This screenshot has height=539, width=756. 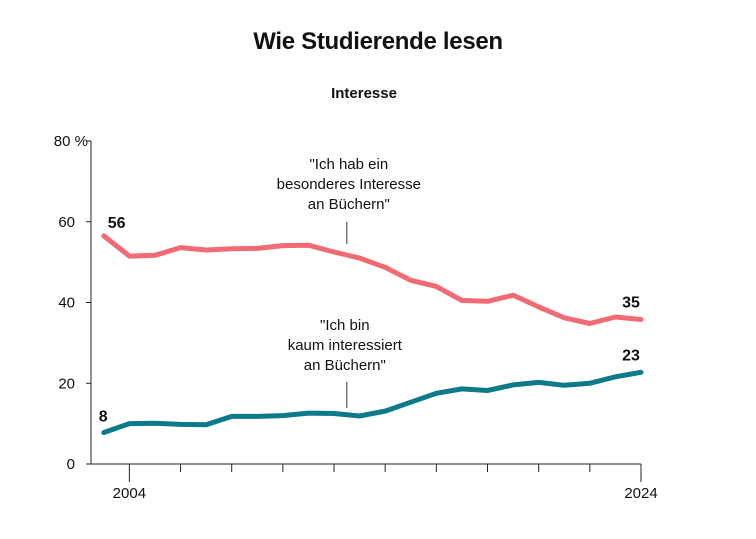 What do you see at coordinates (71, 141) in the screenshot?
I see `y-tick-label: 80 %` at bounding box center [71, 141].